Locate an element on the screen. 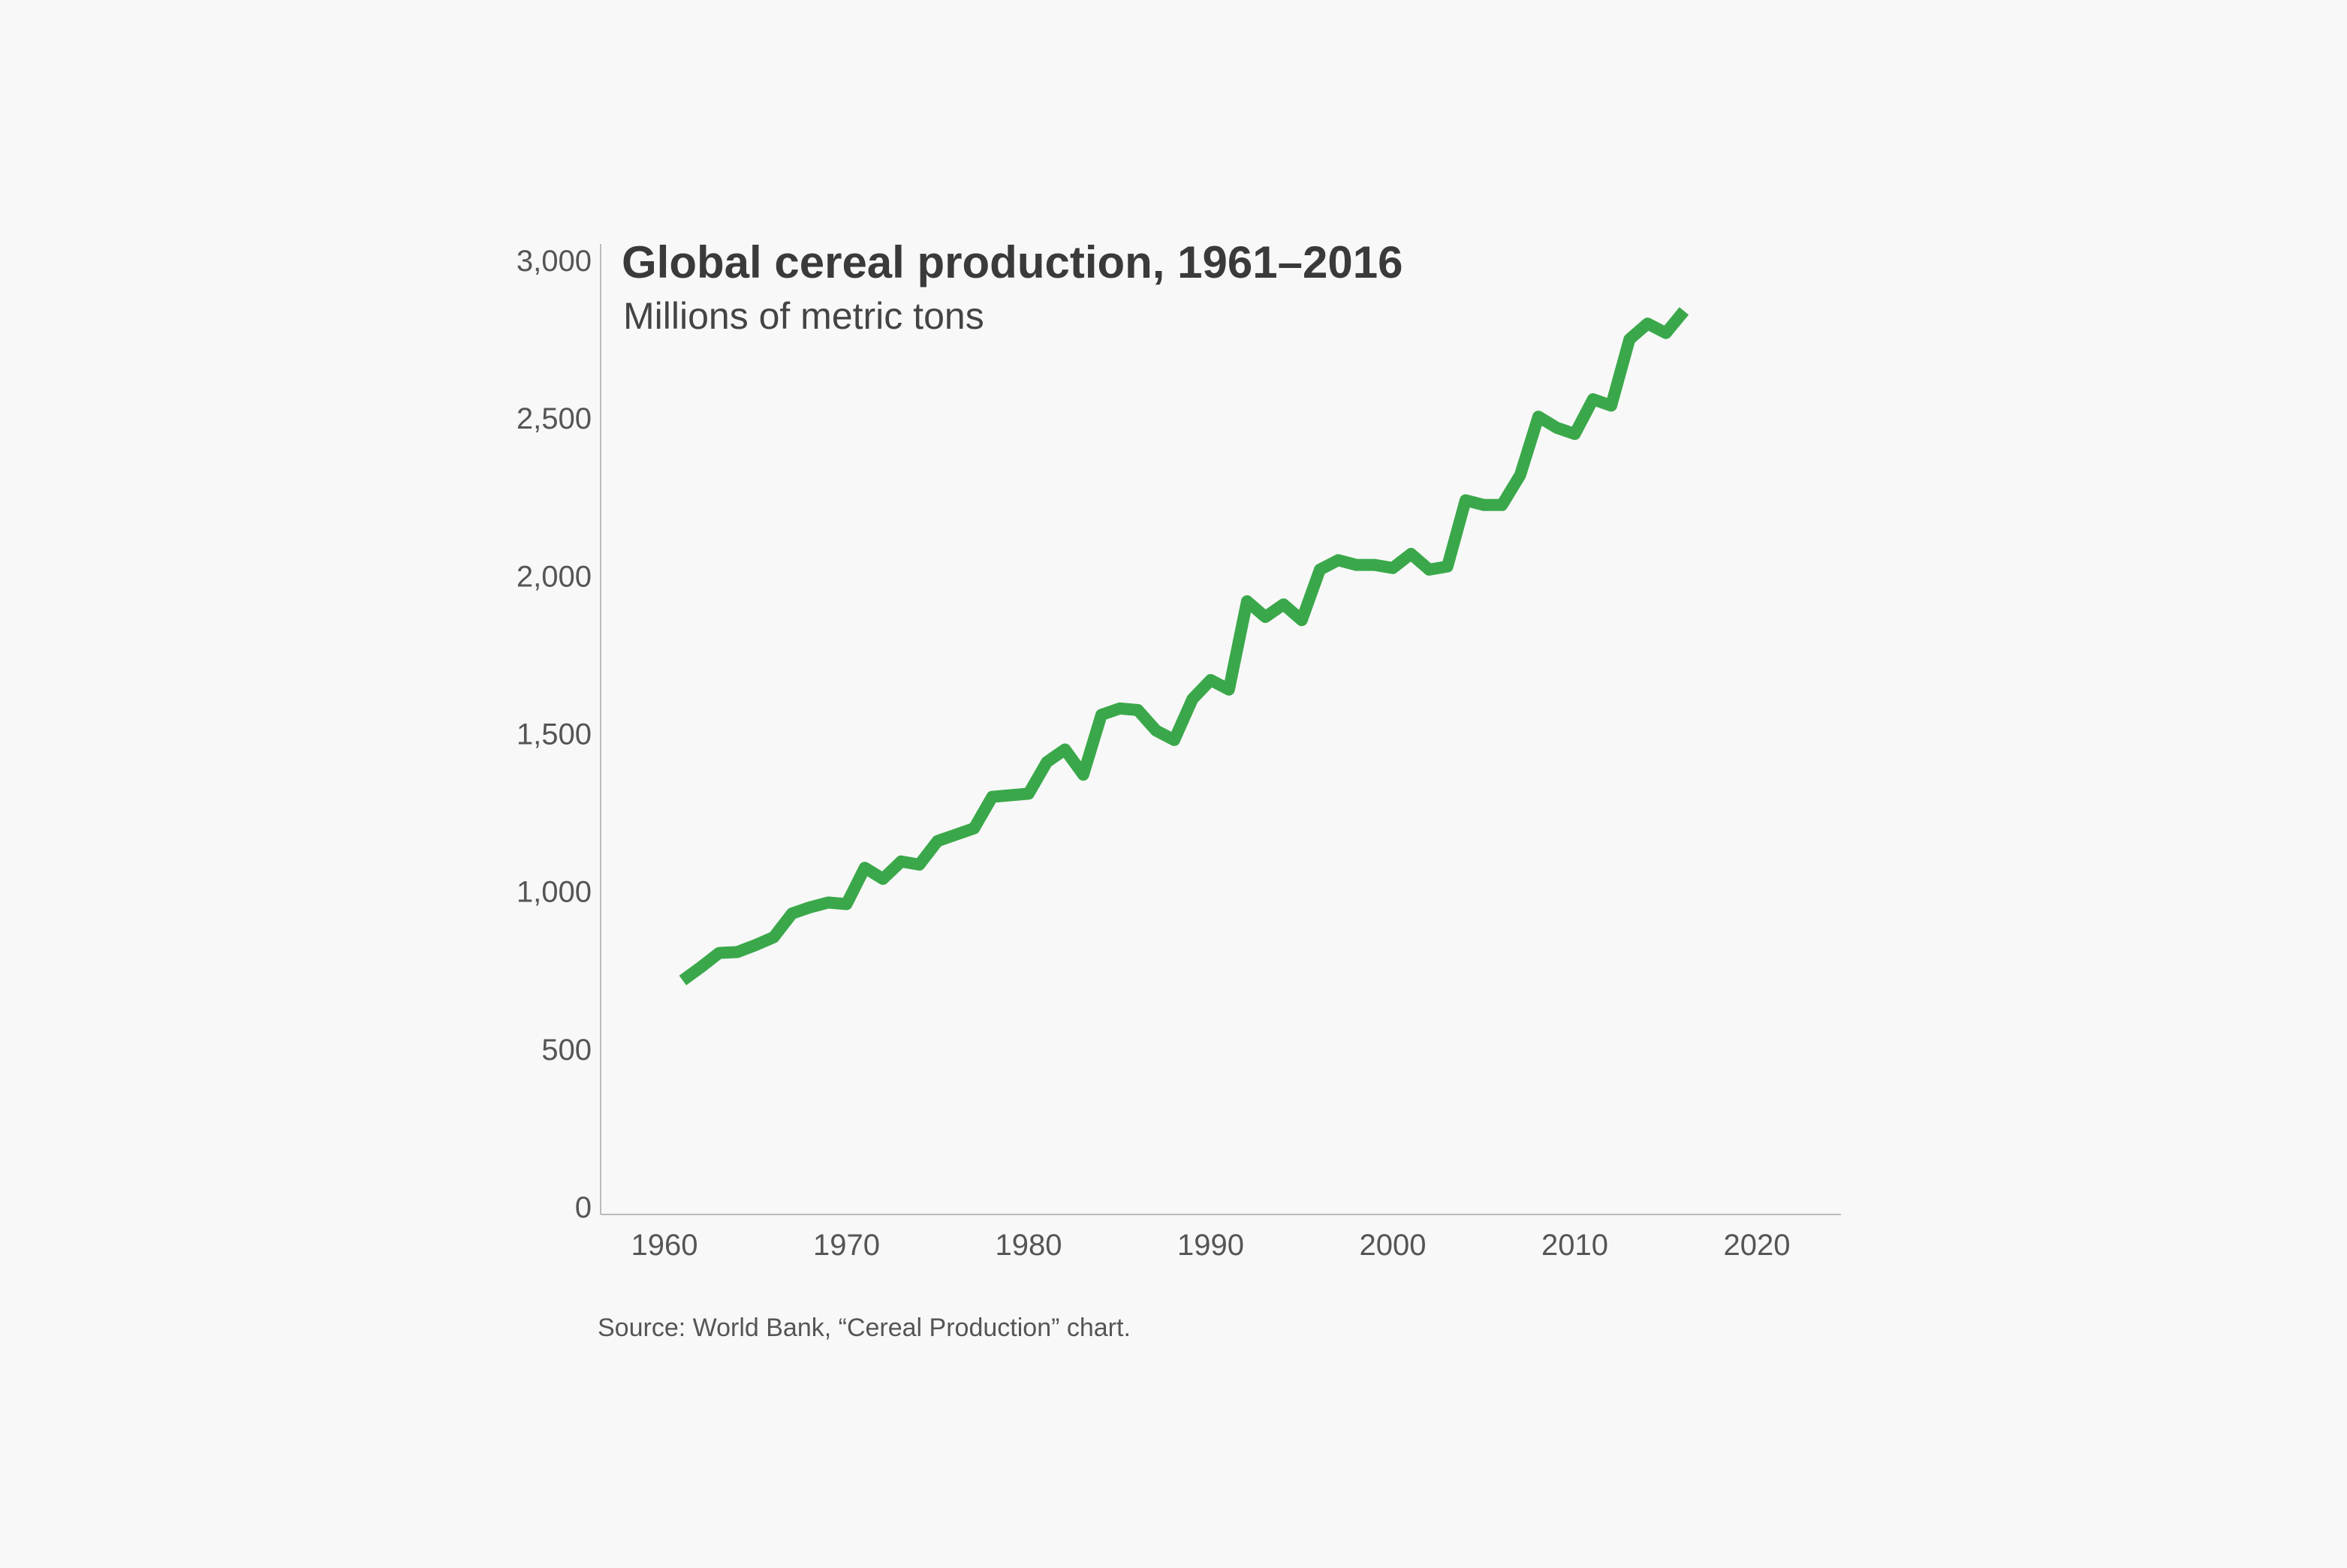 This screenshot has width=2347, height=1568. y-tick-label: 3,000 is located at coordinates (554, 261).